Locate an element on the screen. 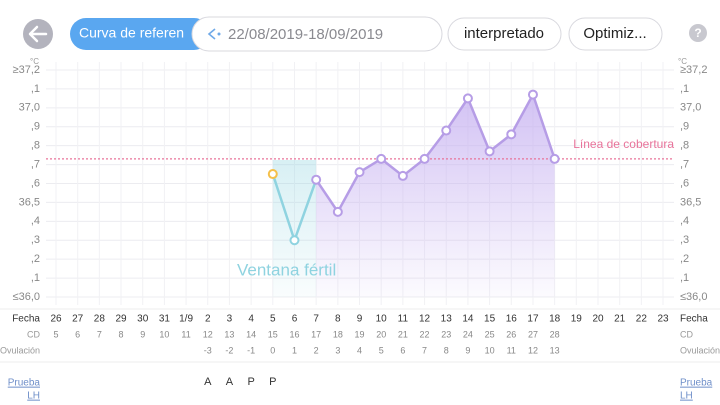 The width and height of the screenshot is (720, 405). cycle-day: 7 is located at coordinates (99, 334).